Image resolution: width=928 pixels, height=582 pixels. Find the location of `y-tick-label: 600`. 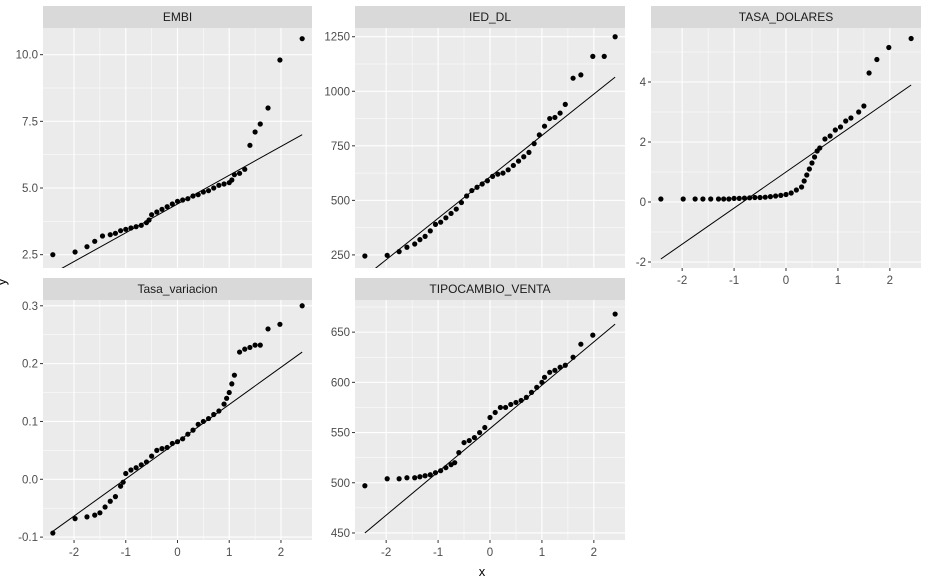

y-tick-label: 600 is located at coordinates (340, 383).